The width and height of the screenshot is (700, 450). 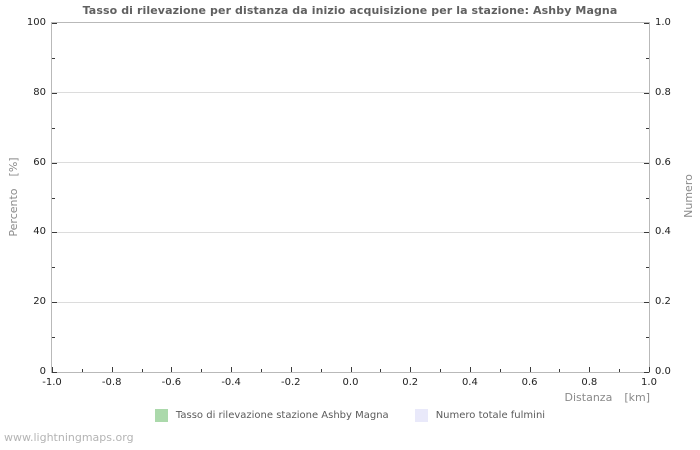 What do you see at coordinates (42, 371) in the screenshot?
I see `y-left-tick-label: 0` at bounding box center [42, 371].